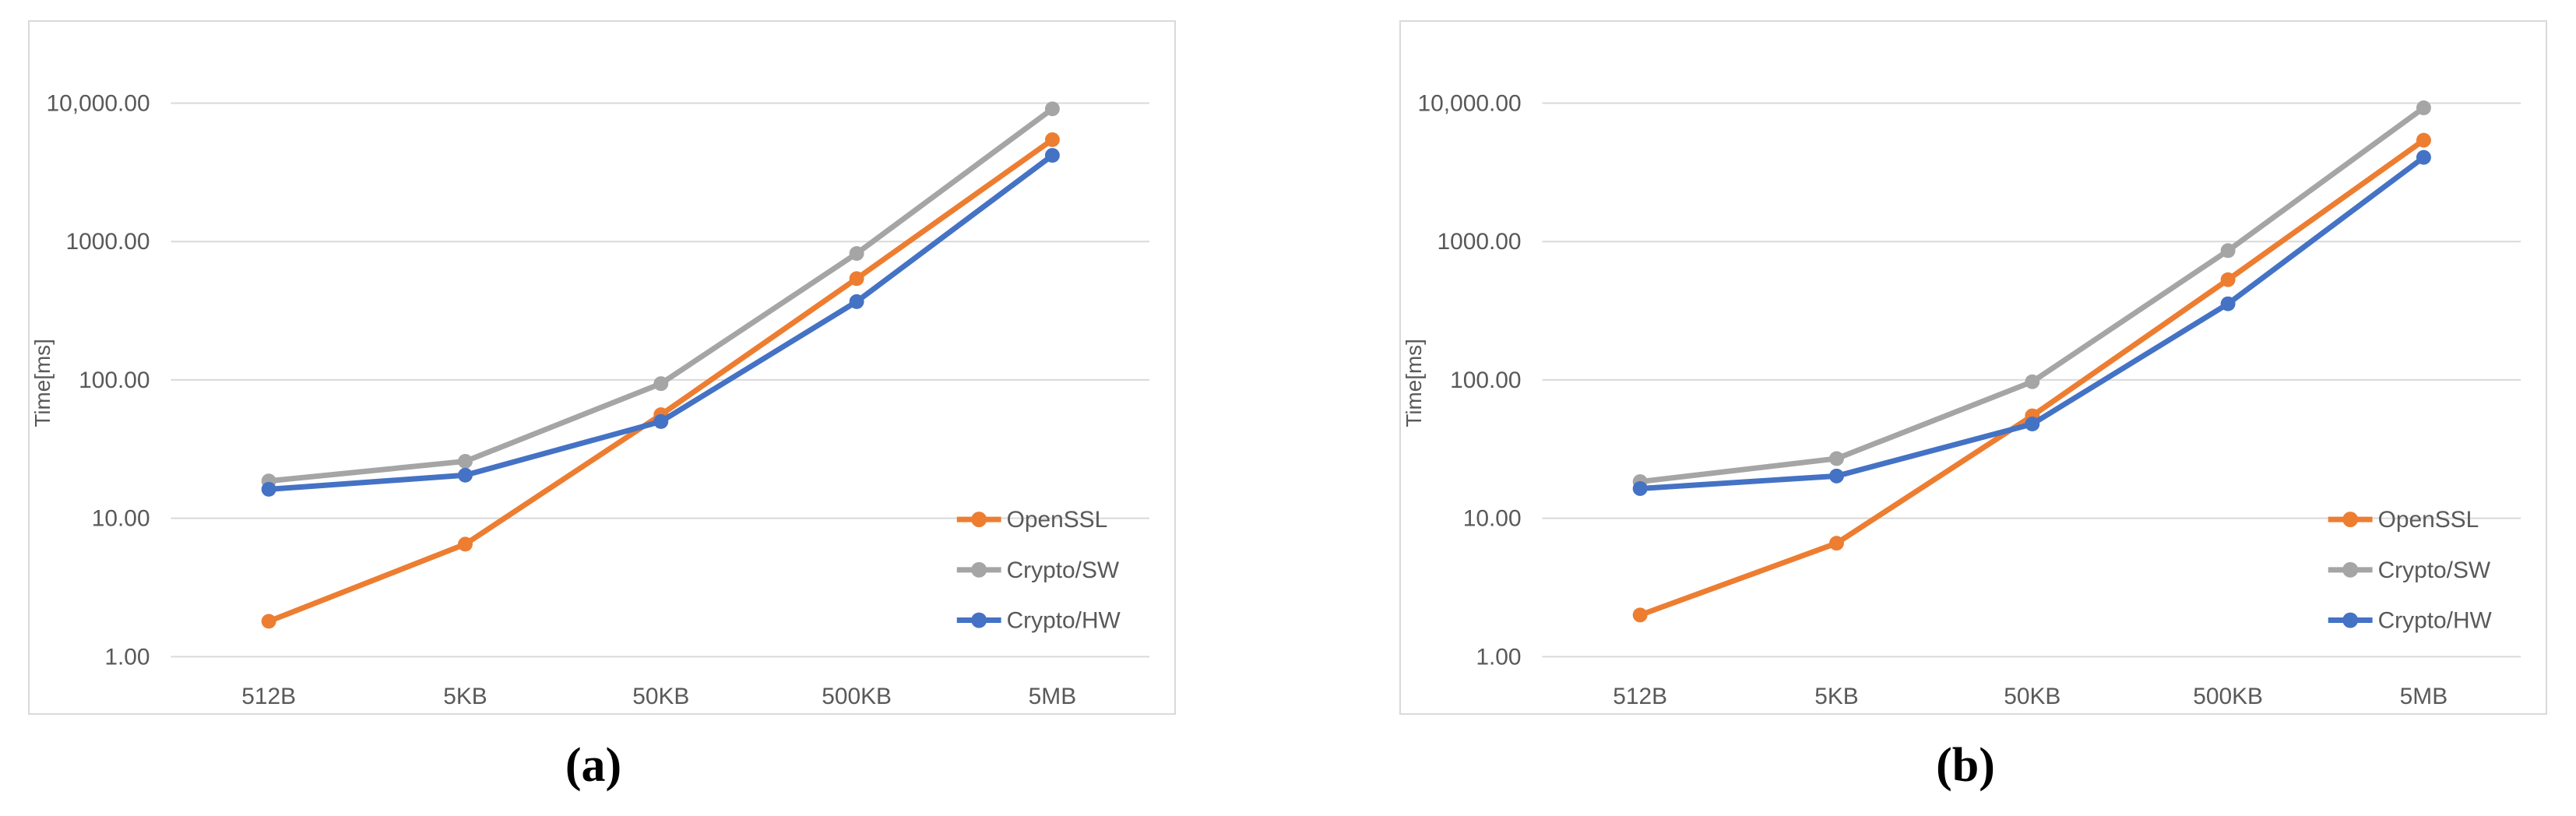 The width and height of the screenshot is (2576, 816). What do you see at coordinates (593, 765) in the screenshot?
I see `caption-a: (a)` at bounding box center [593, 765].